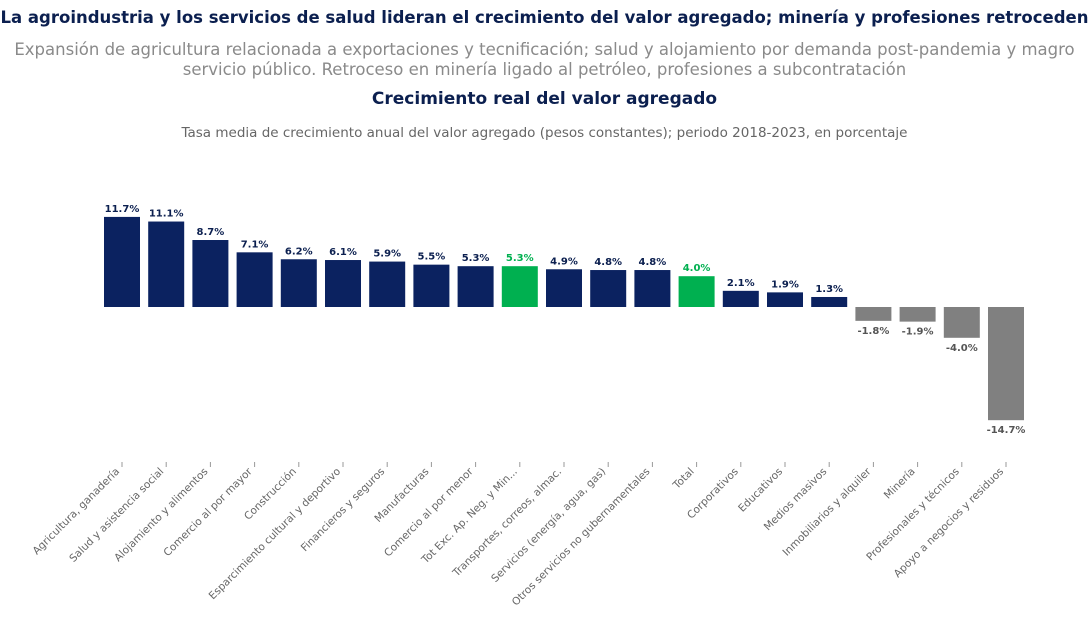 The width and height of the screenshot is (1089, 620). What do you see at coordinates (873, 331) in the screenshot?
I see `data-label: -1.8%` at bounding box center [873, 331].